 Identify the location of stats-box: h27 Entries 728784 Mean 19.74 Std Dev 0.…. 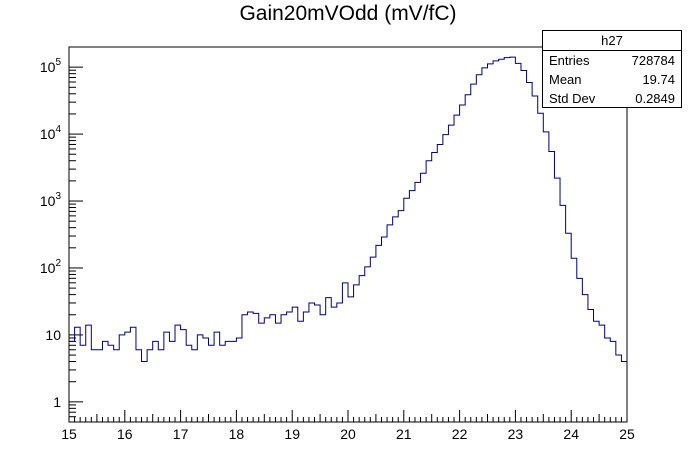
(612, 69).